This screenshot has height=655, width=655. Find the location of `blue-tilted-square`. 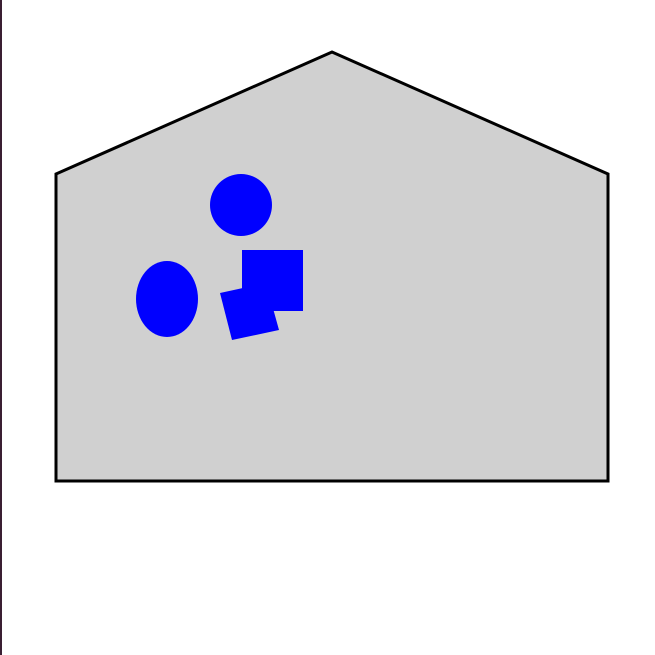

blue-tilted-square is located at coordinates (249, 311).